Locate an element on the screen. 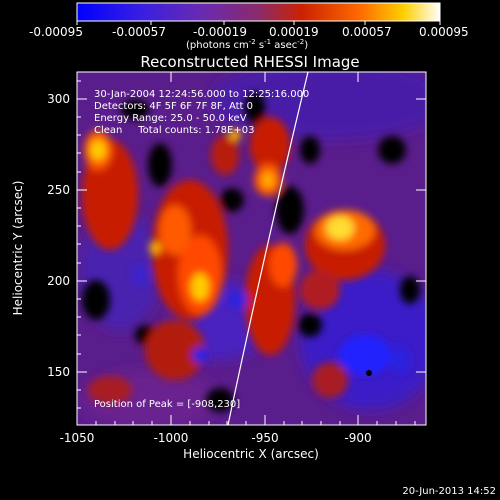  colorbar-tick-label: -0.00057 is located at coordinates (139, 32).